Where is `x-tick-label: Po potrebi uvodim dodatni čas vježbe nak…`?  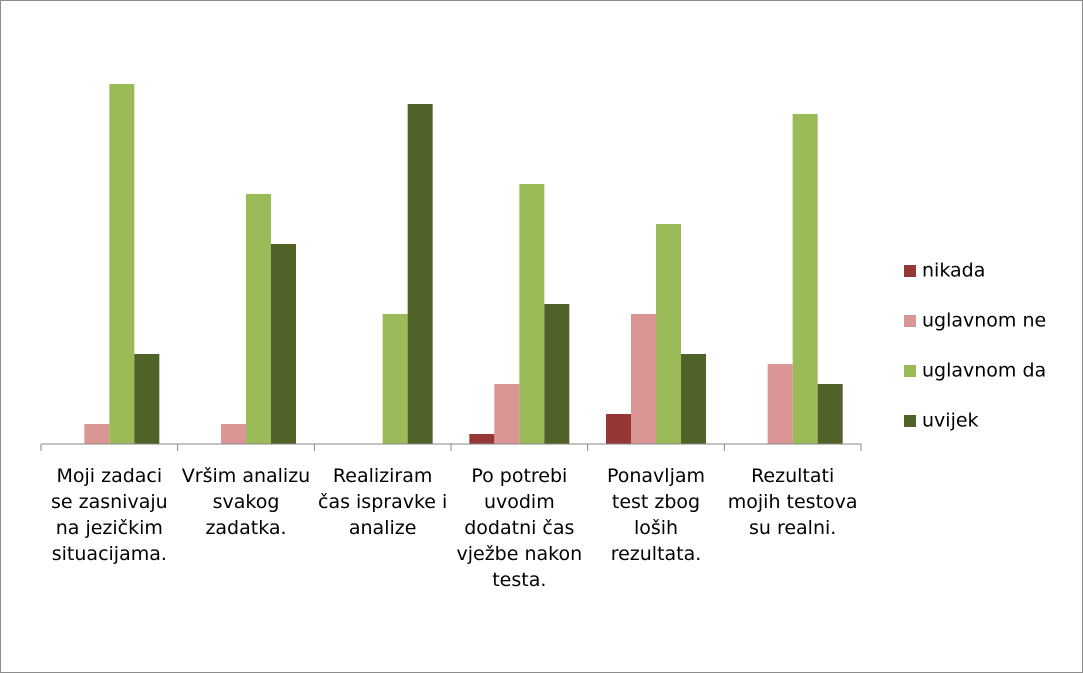 x-tick-label: Po potrebi uvodim dodatni čas vježbe nak… is located at coordinates (519, 528).